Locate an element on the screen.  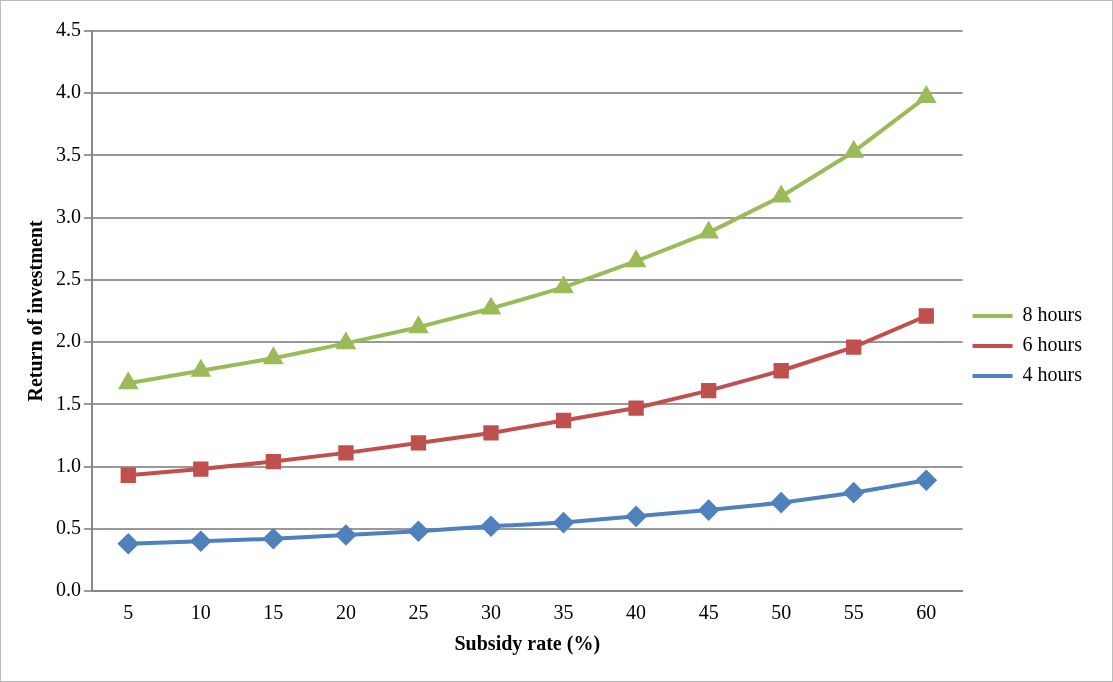
x-tick-label: 40 is located at coordinates (636, 612).